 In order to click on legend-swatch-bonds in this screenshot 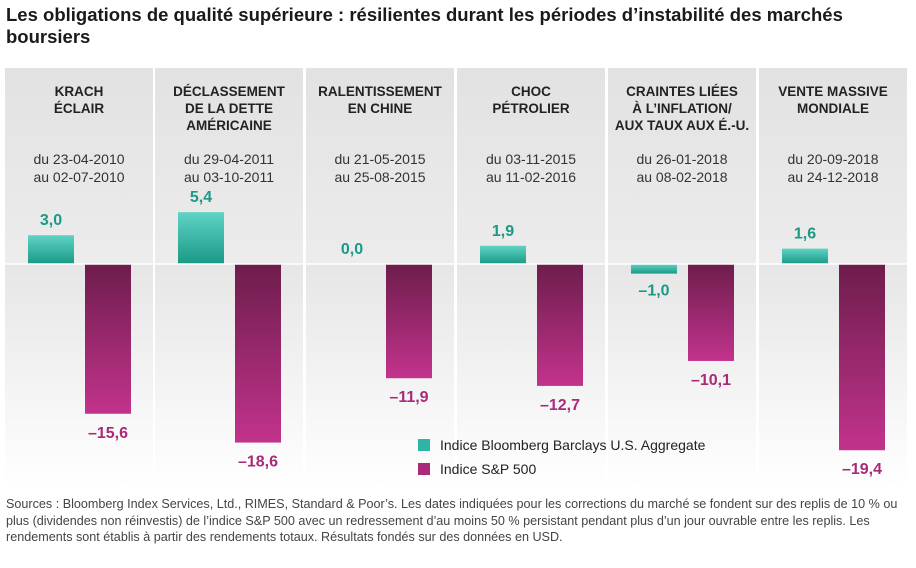, I will do `click(424, 445)`.